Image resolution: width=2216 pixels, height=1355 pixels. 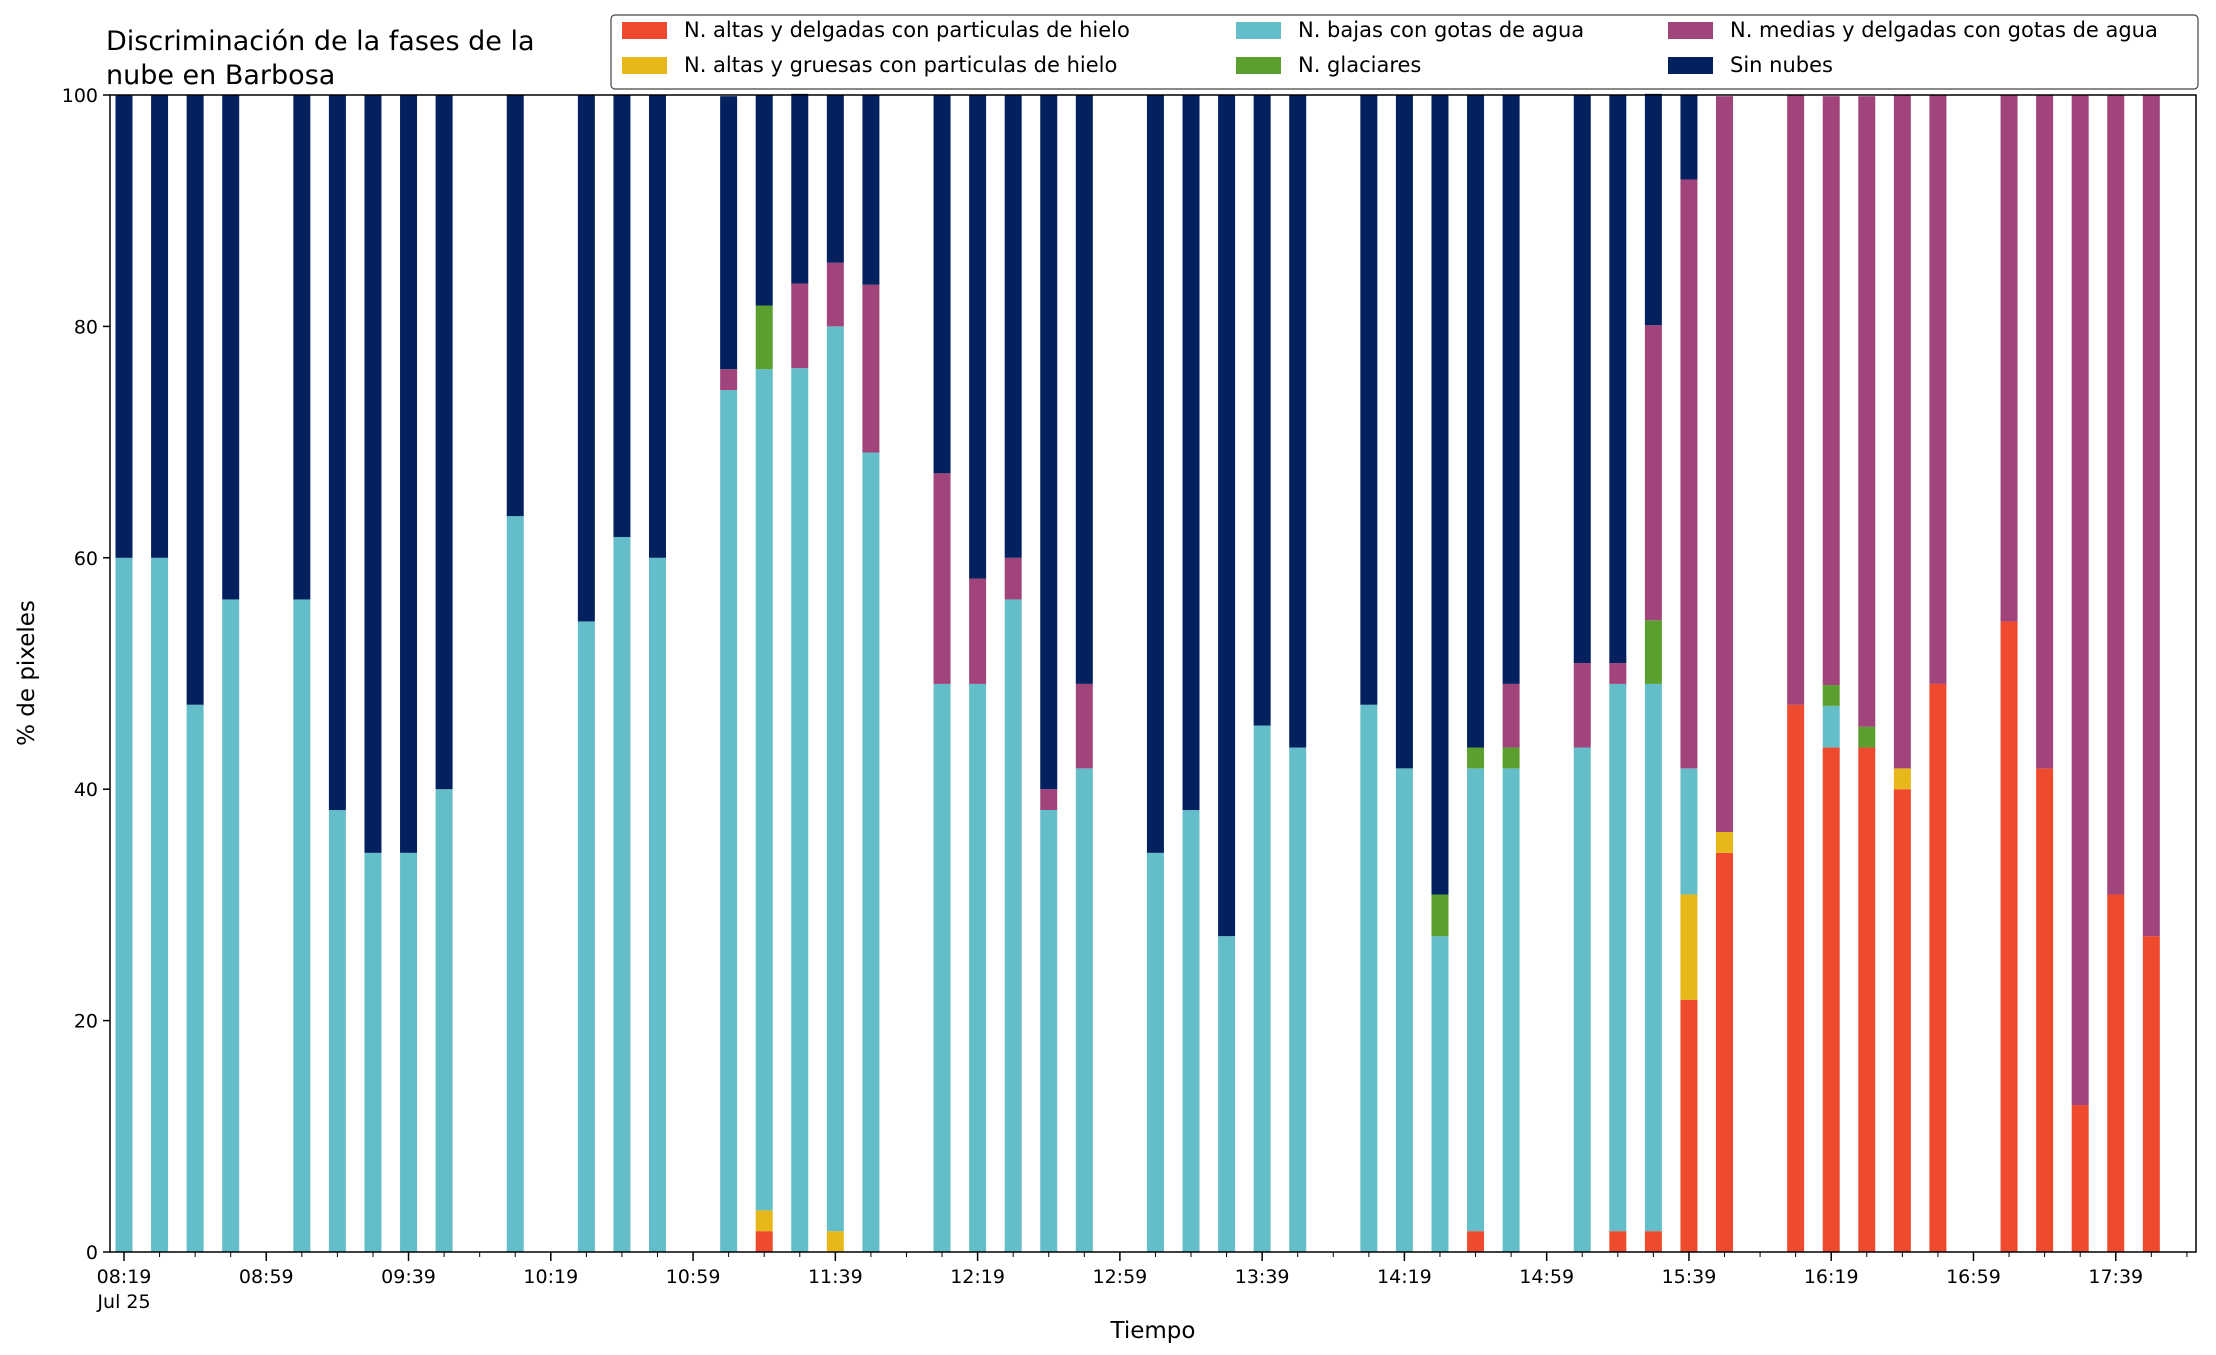 I want to click on bar-seg-s5-b9, so click(x=515, y=306).